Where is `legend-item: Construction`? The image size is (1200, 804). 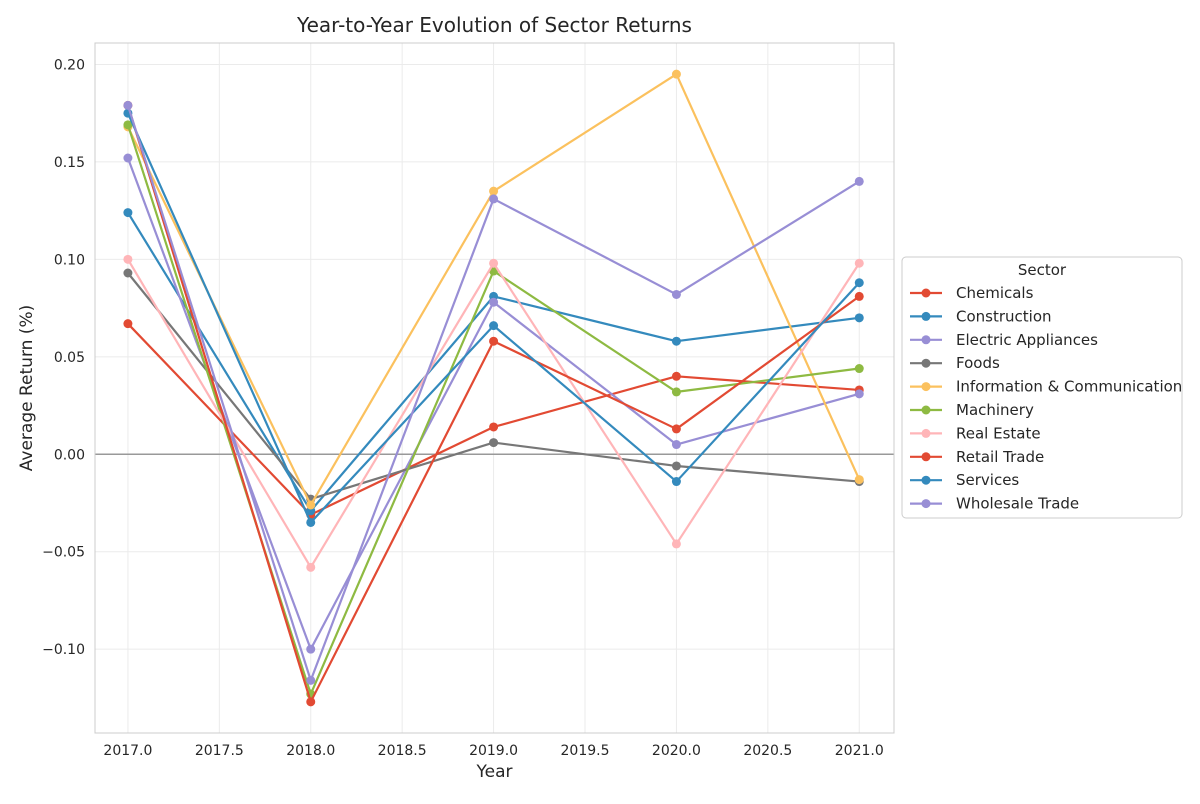 legend-item: Construction is located at coordinates (981, 316).